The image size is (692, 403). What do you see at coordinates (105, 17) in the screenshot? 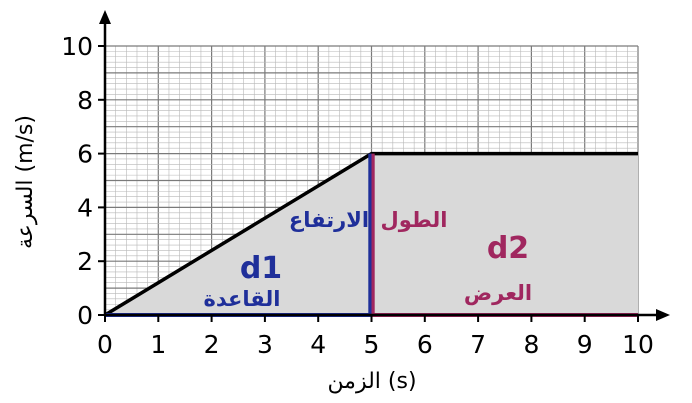
I see `y-axis-arrow` at bounding box center [105, 17].